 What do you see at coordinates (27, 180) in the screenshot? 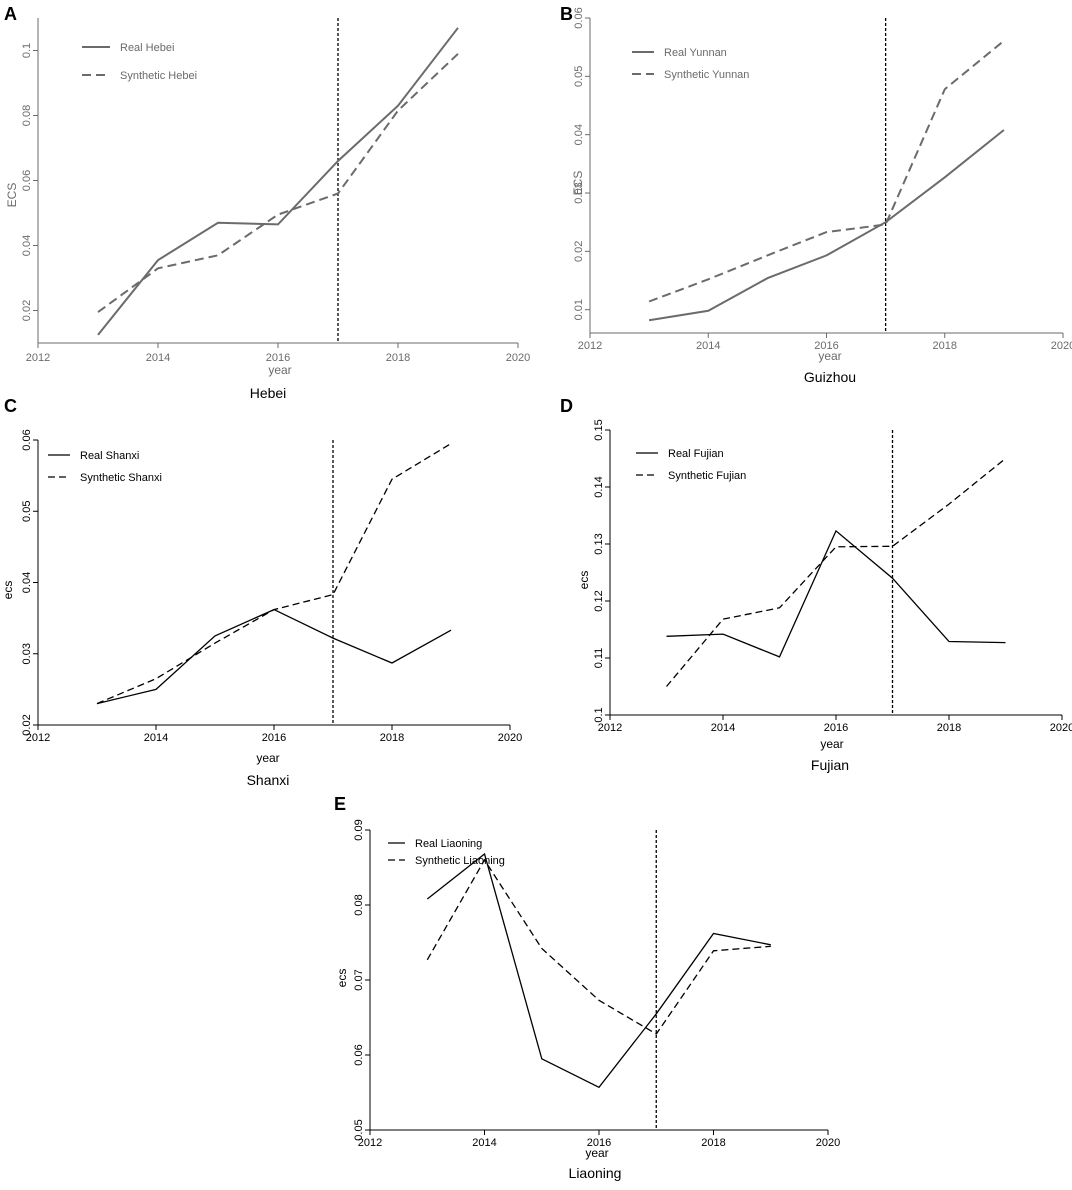
I see `panel-a-y-tick-label: 0.06` at bounding box center [27, 180].